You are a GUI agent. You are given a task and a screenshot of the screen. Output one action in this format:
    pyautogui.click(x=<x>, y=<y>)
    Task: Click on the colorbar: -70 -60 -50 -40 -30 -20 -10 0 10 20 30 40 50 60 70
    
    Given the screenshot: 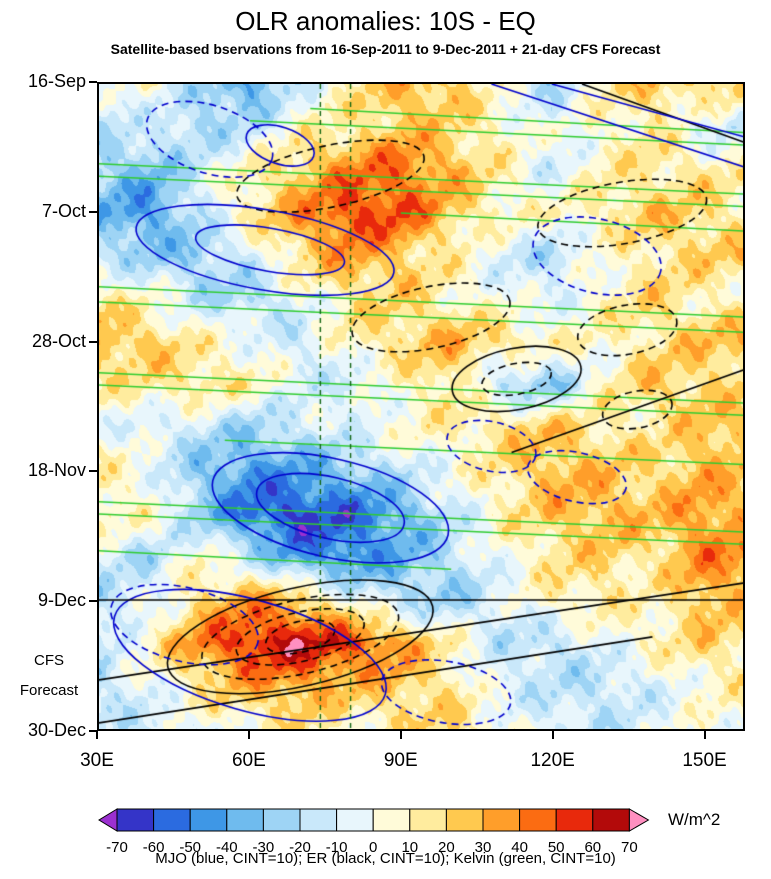 What is the action you would take?
    pyautogui.click(x=376, y=835)
    